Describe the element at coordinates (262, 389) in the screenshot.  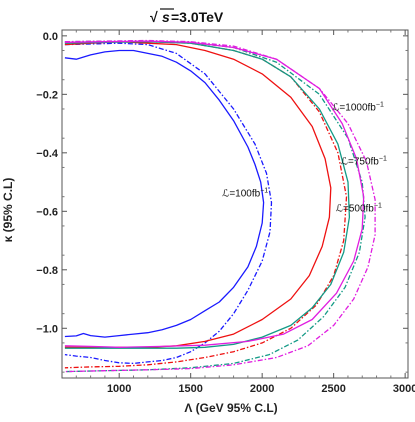
I see `x-tick-label: 2000` at that location.